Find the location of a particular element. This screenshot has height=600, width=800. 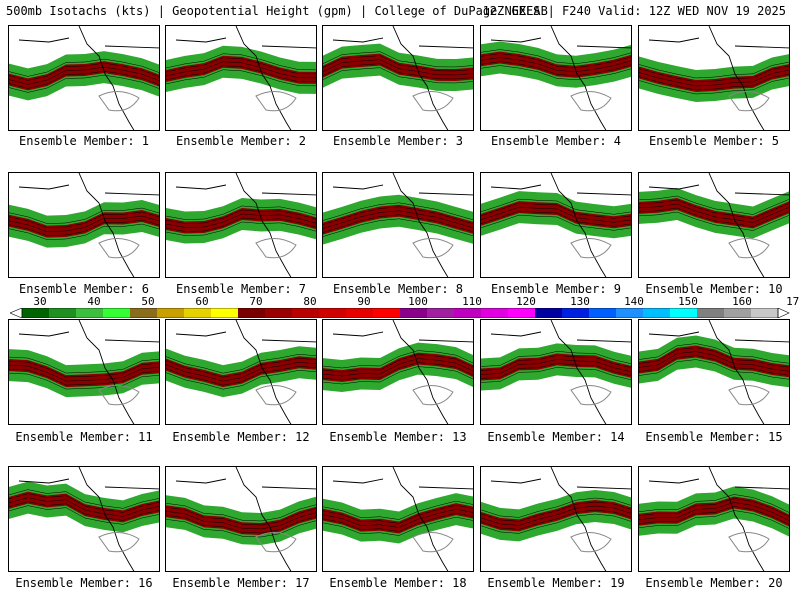

ensemble-member-label: Ensemble Member: 4 is located at coordinates (556, 141).